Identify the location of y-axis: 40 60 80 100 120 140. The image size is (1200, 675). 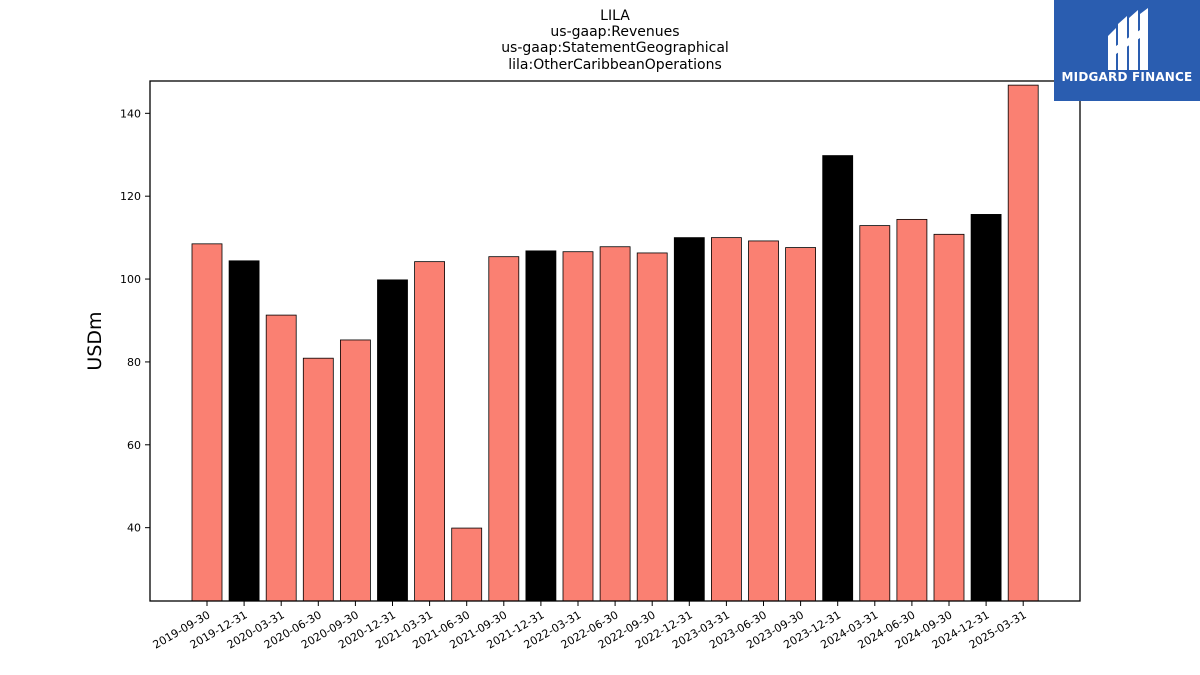
(135, 321).